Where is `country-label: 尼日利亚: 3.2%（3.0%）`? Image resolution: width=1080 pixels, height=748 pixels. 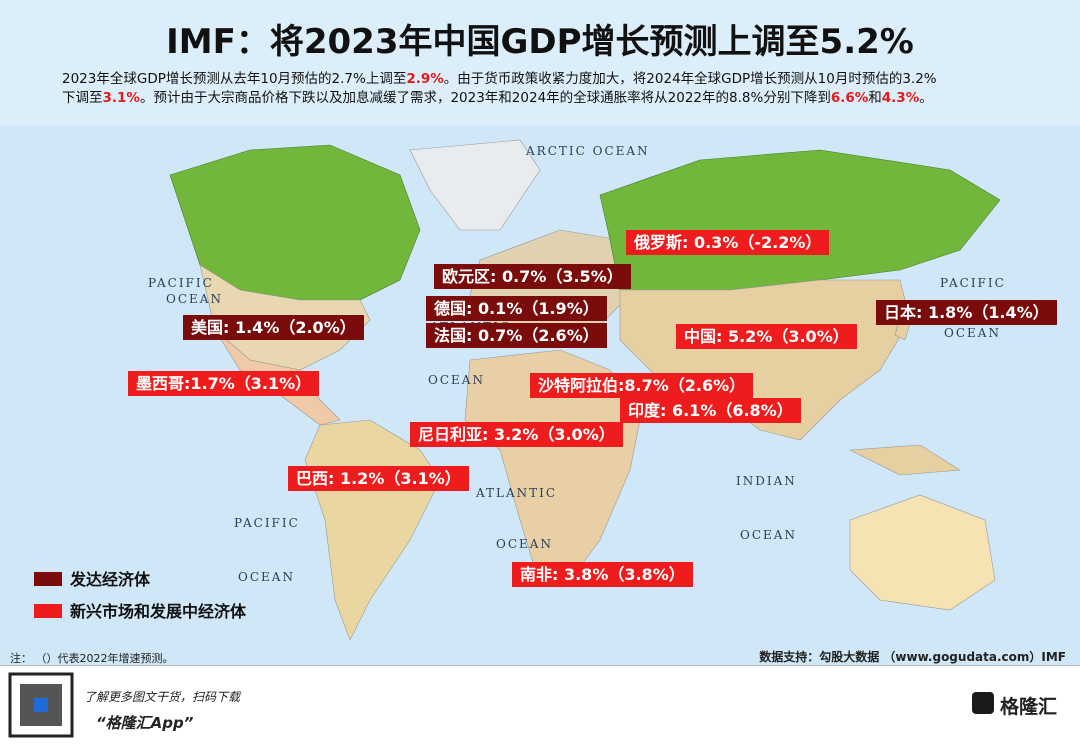
country-label: 尼日利亚: 3.2%（3.0%） is located at coordinates (516, 434).